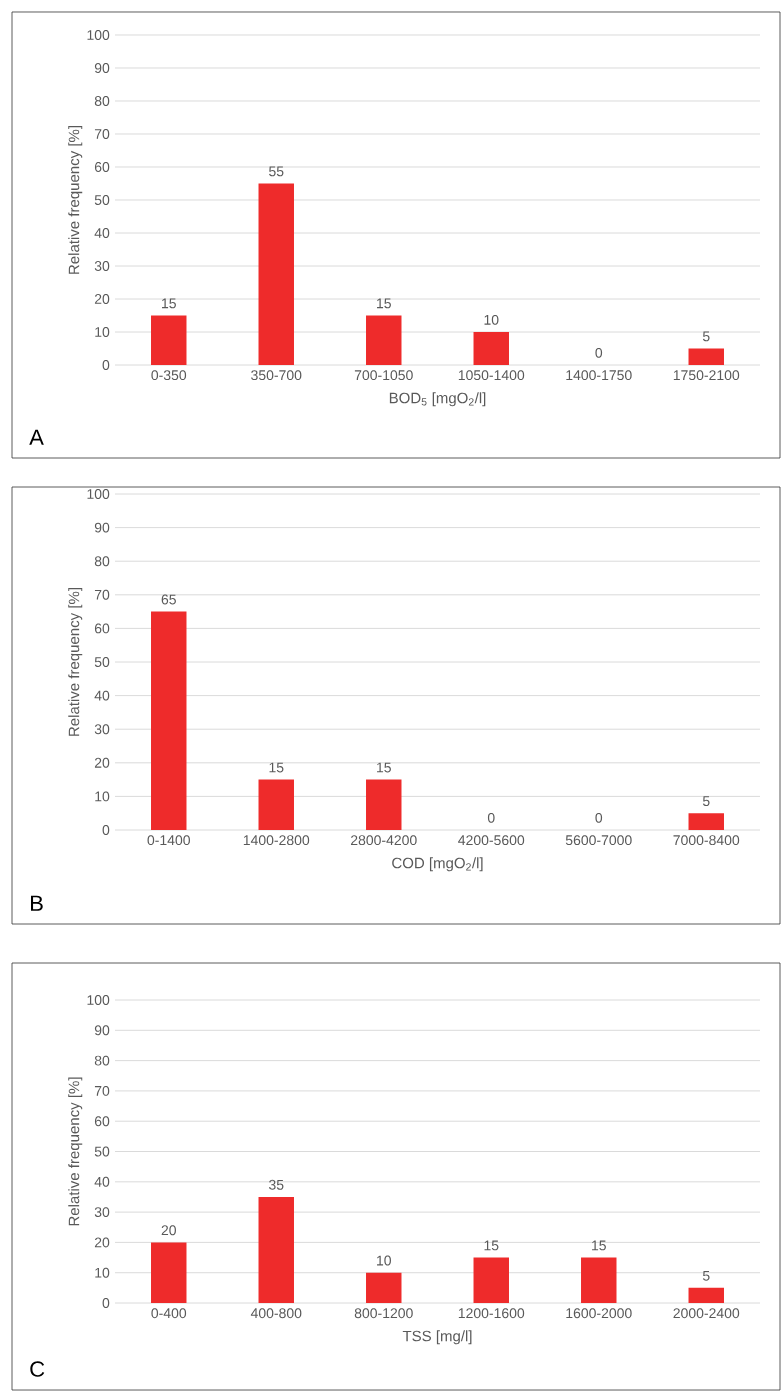 Image resolution: width=781 pixels, height=1396 pixels. I want to click on x-tick-label: 1750-2100, so click(706, 375).